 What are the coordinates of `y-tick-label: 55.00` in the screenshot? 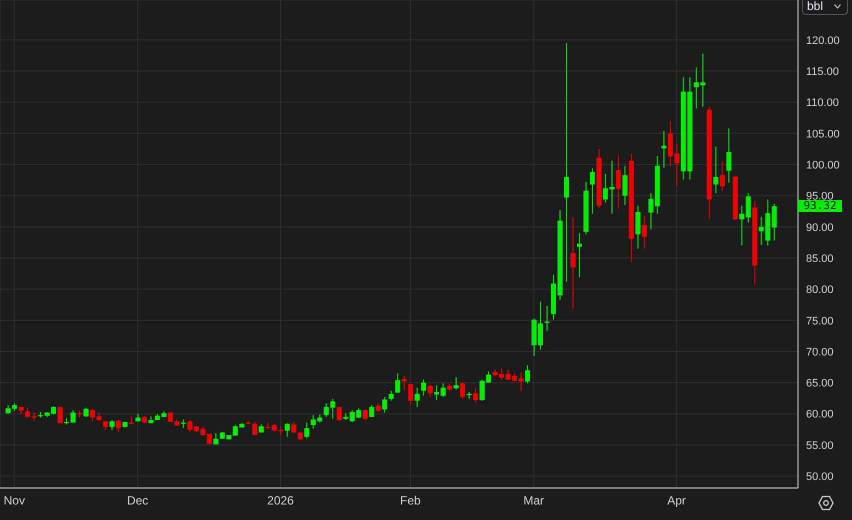 It's located at (820, 446).